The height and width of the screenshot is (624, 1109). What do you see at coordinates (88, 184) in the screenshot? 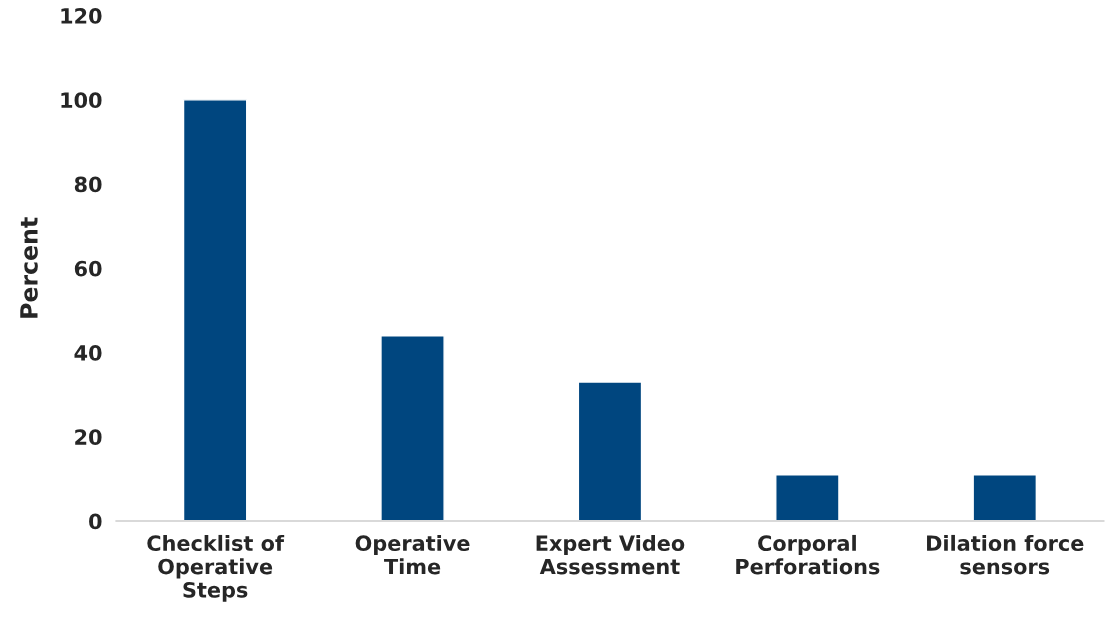
I see `y-tick-label: 80` at bounding box center [88, 184].